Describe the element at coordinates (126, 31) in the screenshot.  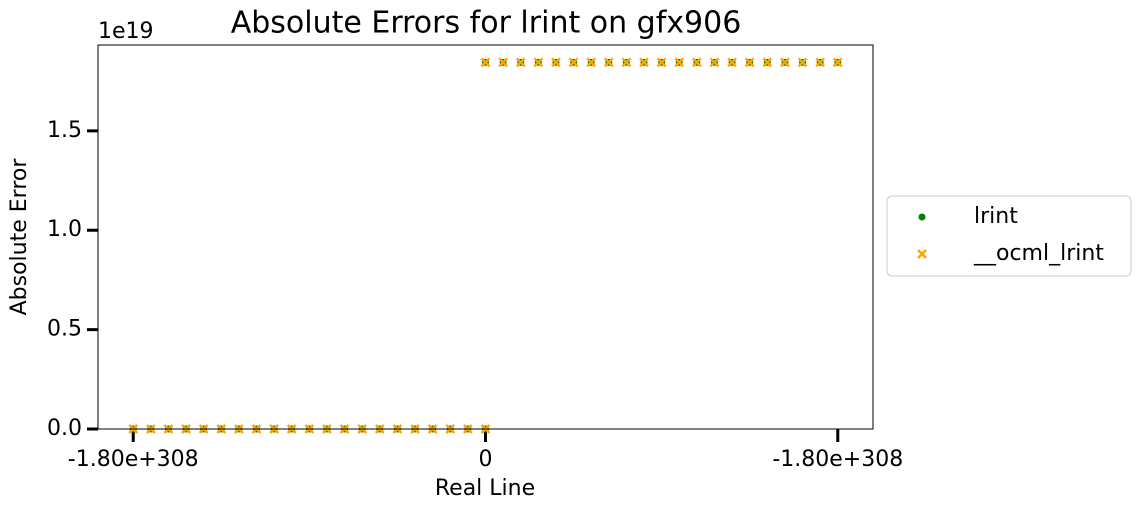
I see `y-offset-label: 1e19` at that location.